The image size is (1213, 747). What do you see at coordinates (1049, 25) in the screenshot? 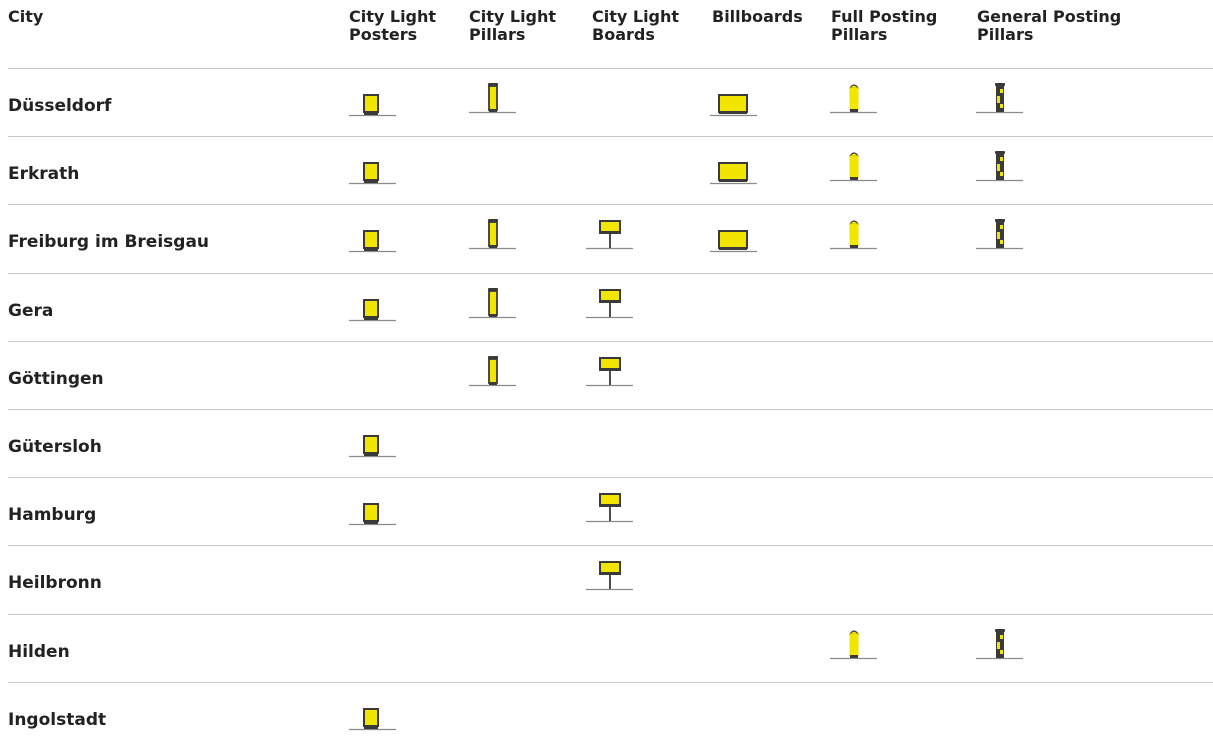
I see `header-general: General Posting Pillars` at bounding box center [1049, 25].